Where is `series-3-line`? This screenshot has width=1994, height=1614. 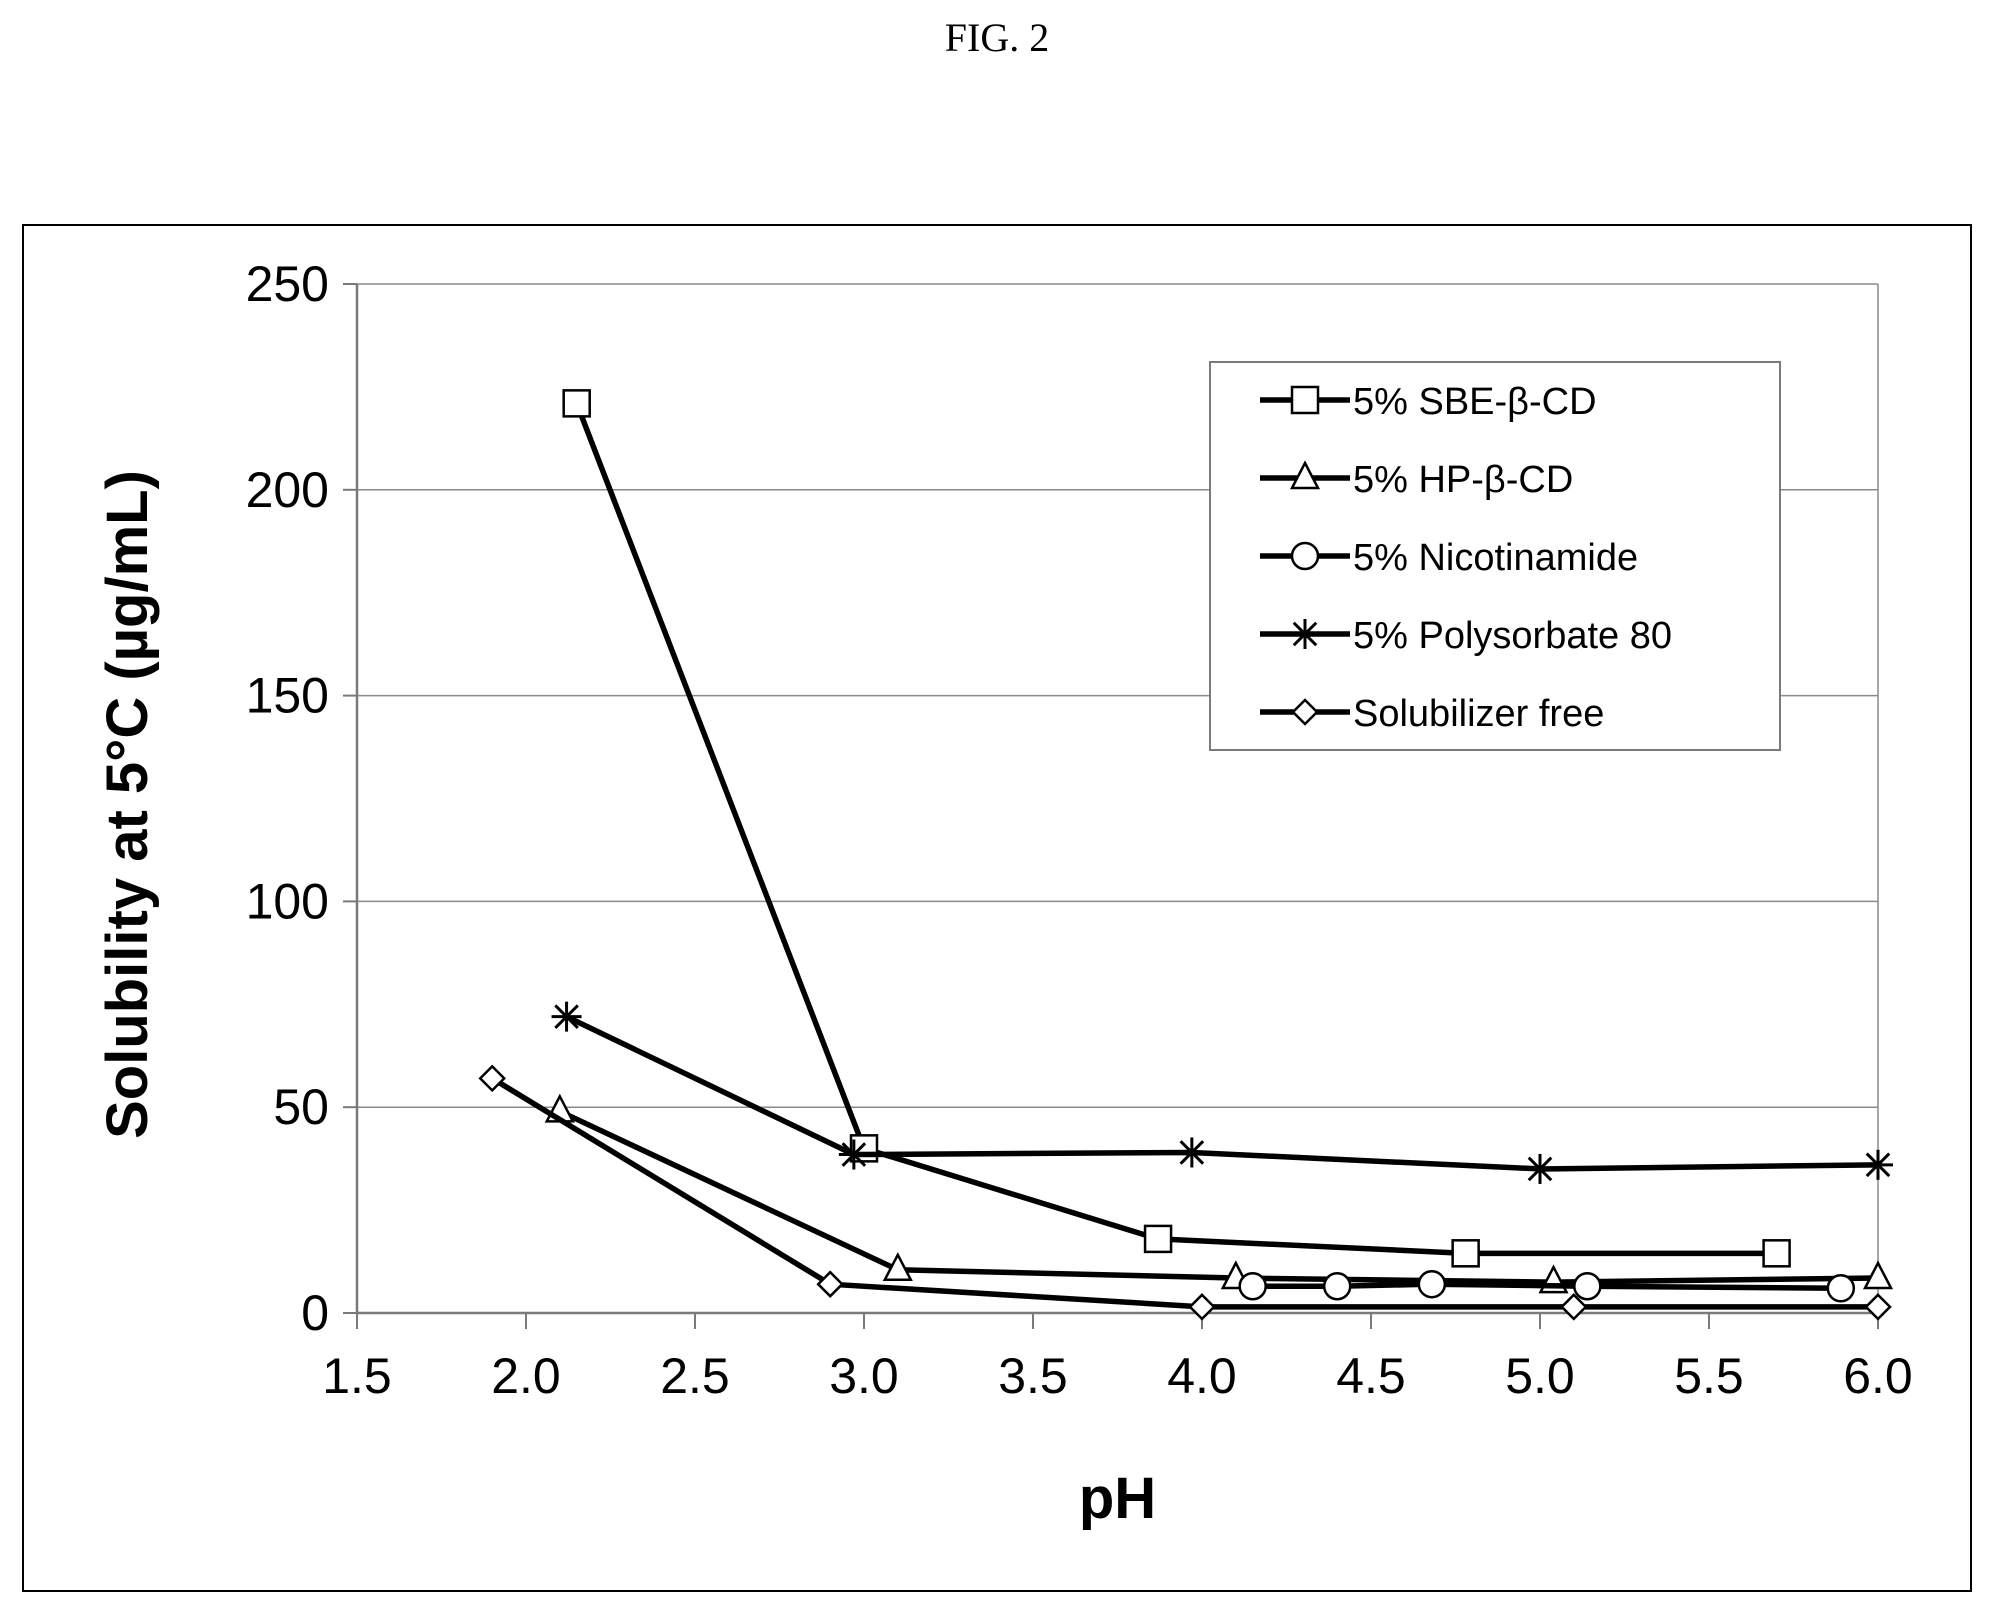 series-3-line is located at coordinates (1222, 1093).